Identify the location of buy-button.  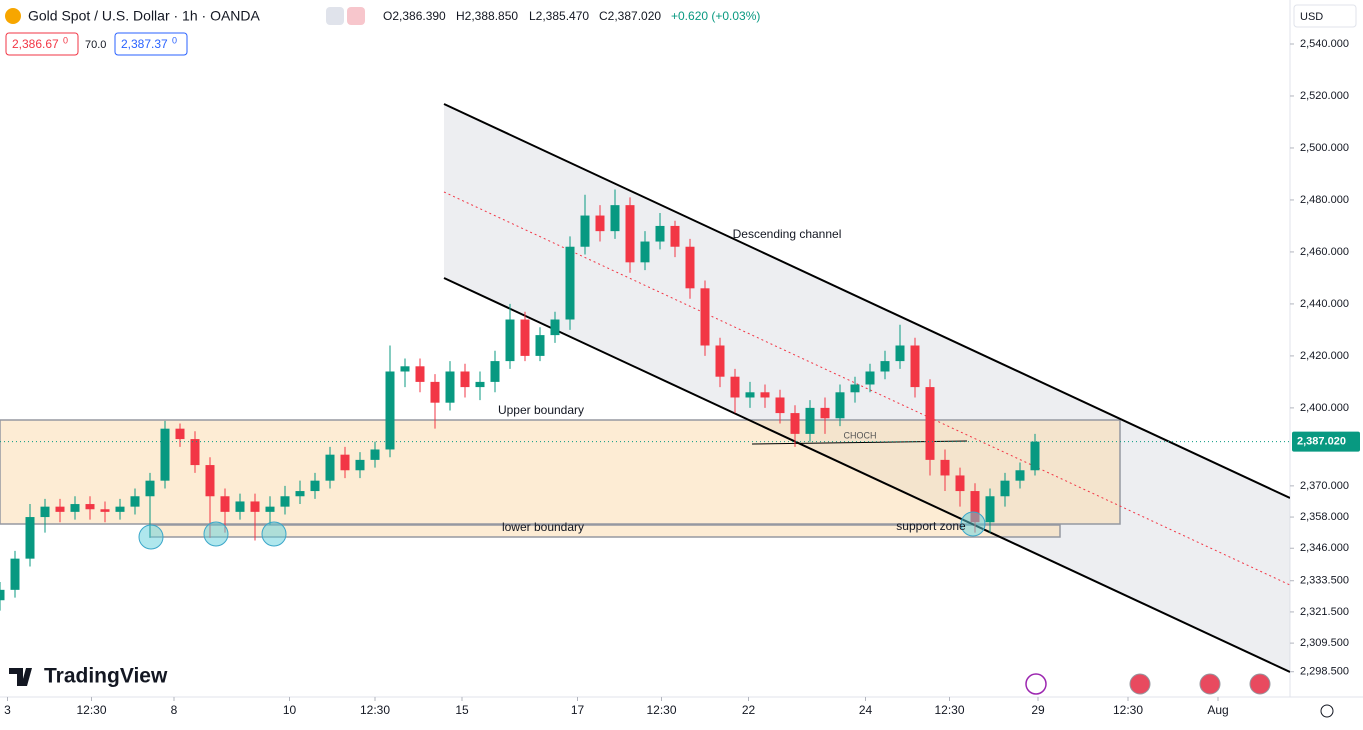
(151, 44).